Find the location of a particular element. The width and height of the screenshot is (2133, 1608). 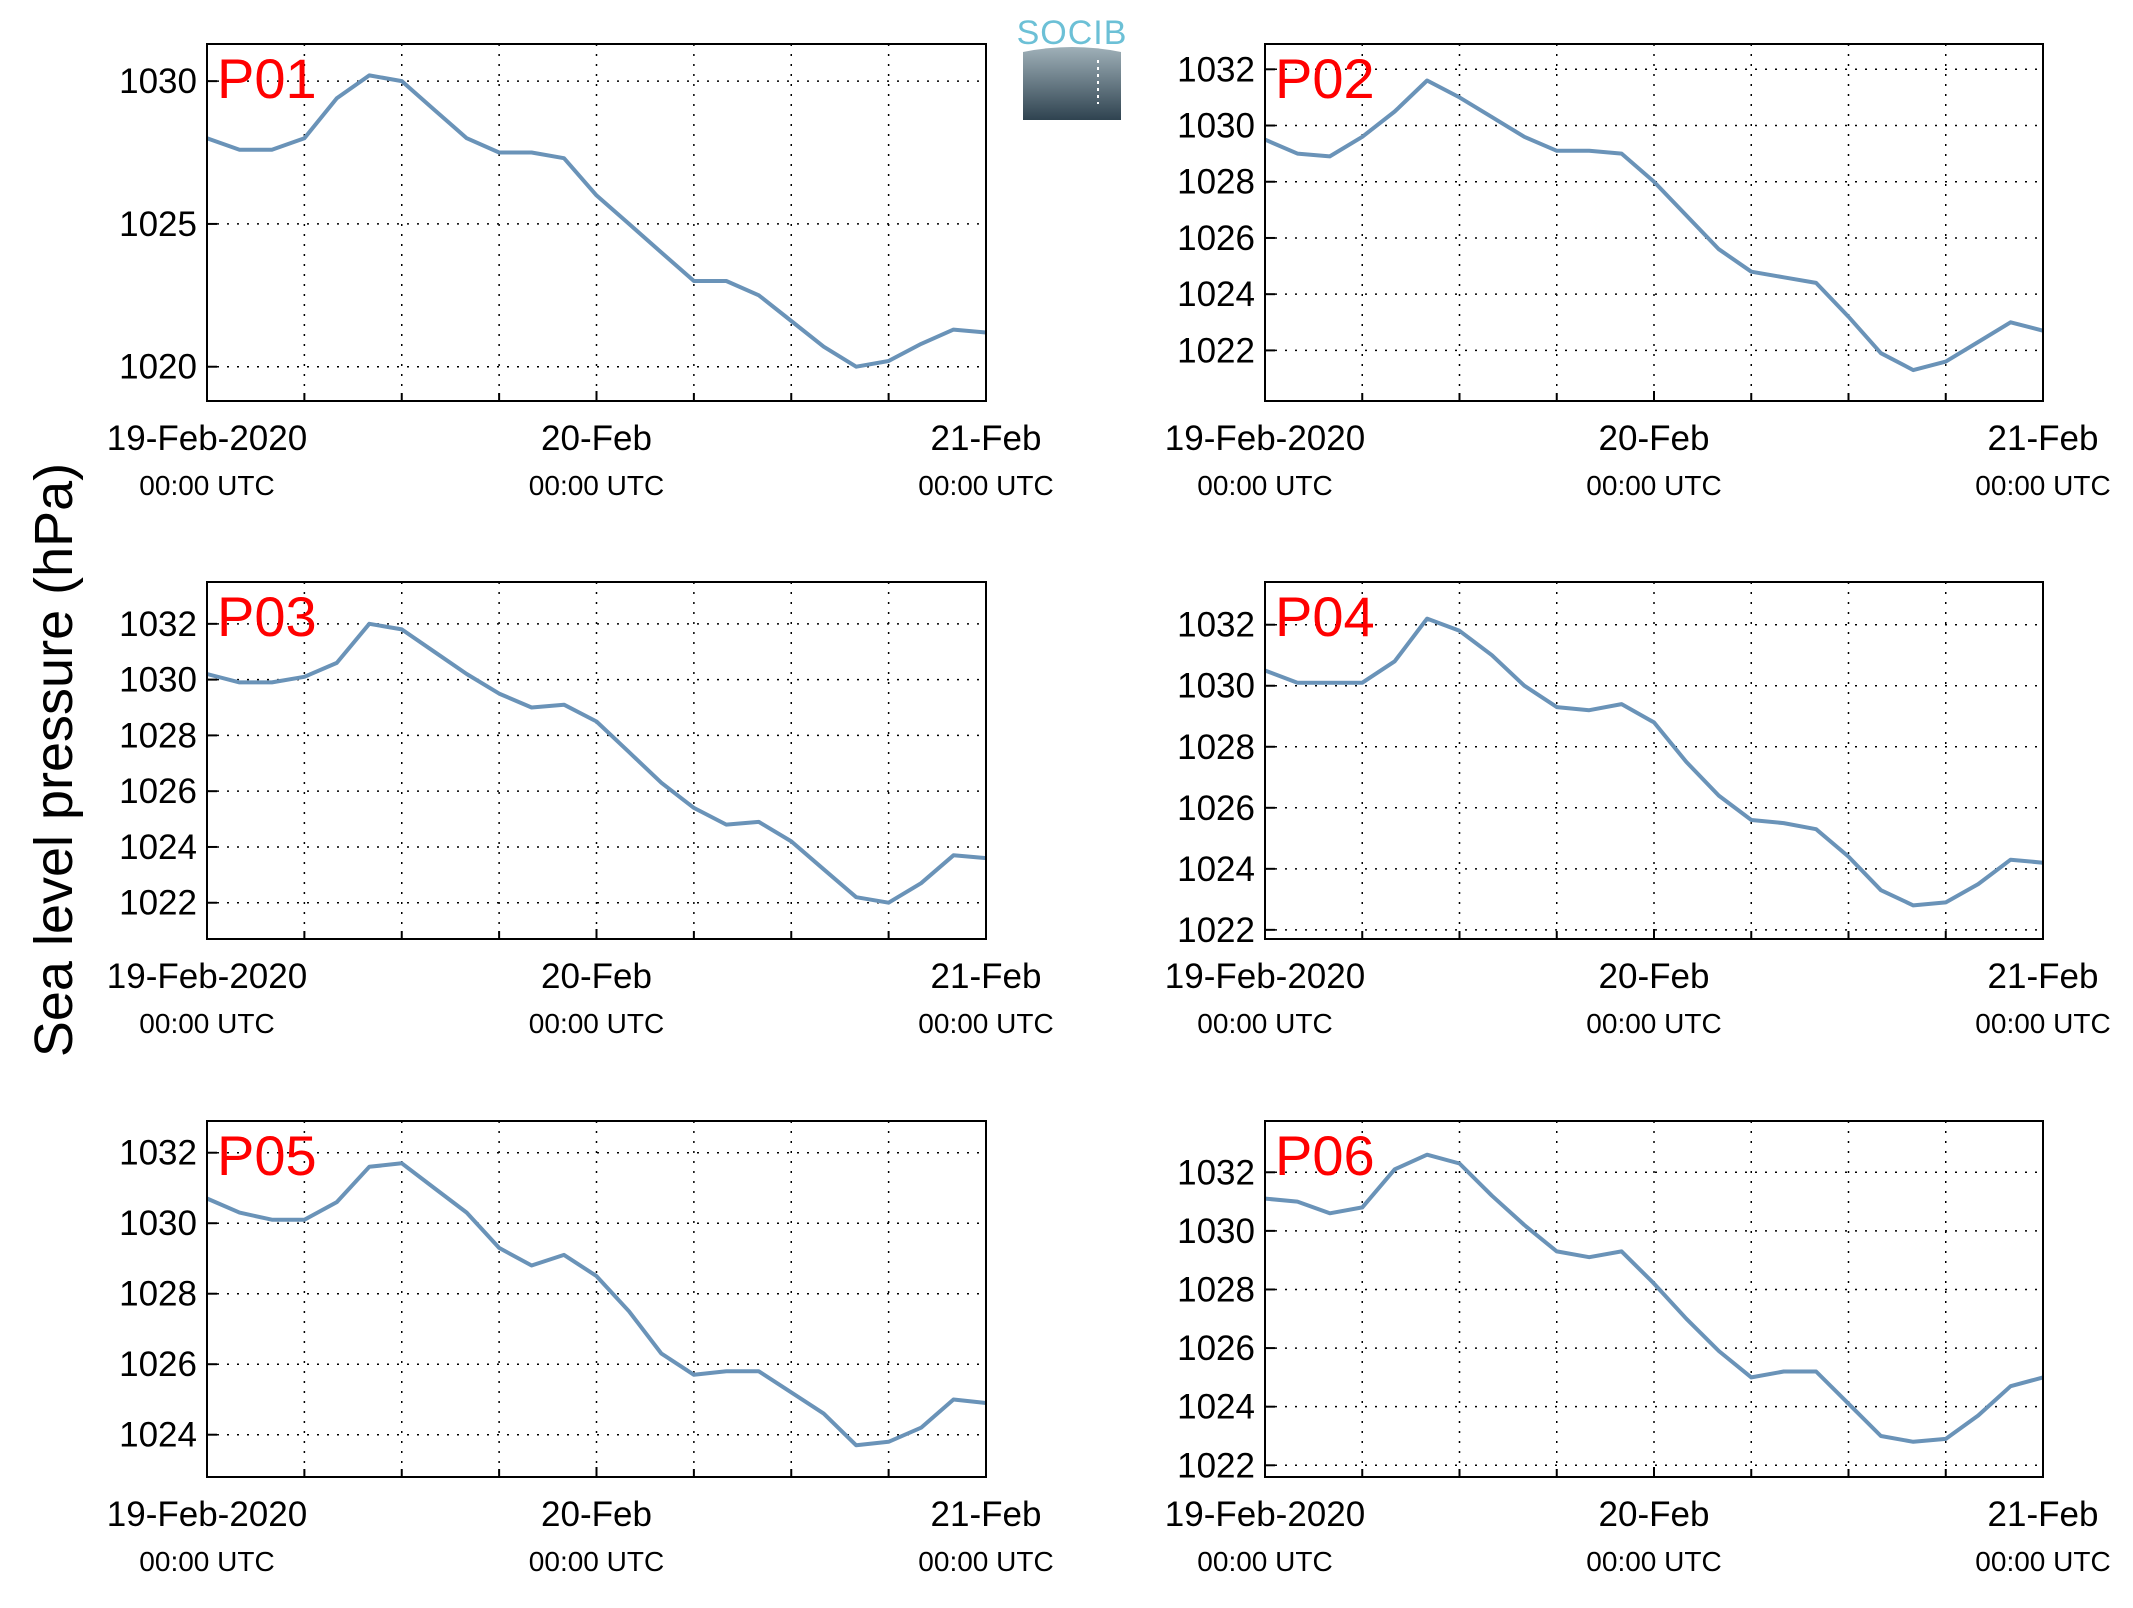

panel-title: P04 is located at coordinates (1325, 616).